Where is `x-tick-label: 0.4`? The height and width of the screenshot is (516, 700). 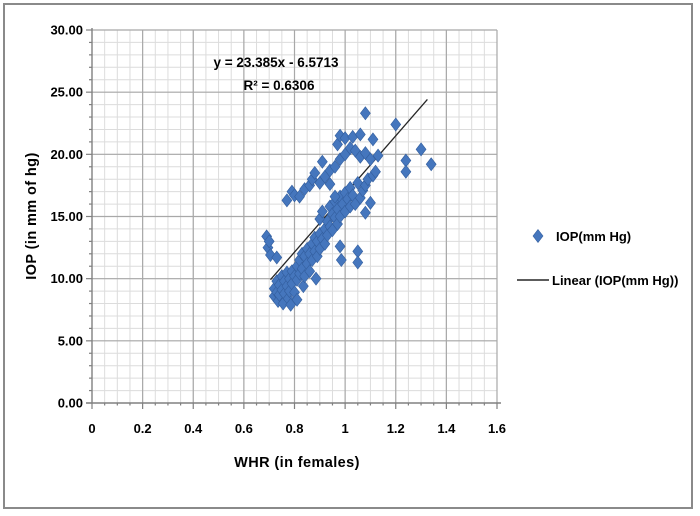
x-tick-label: 0.4 is located at coordinates (193, 428).